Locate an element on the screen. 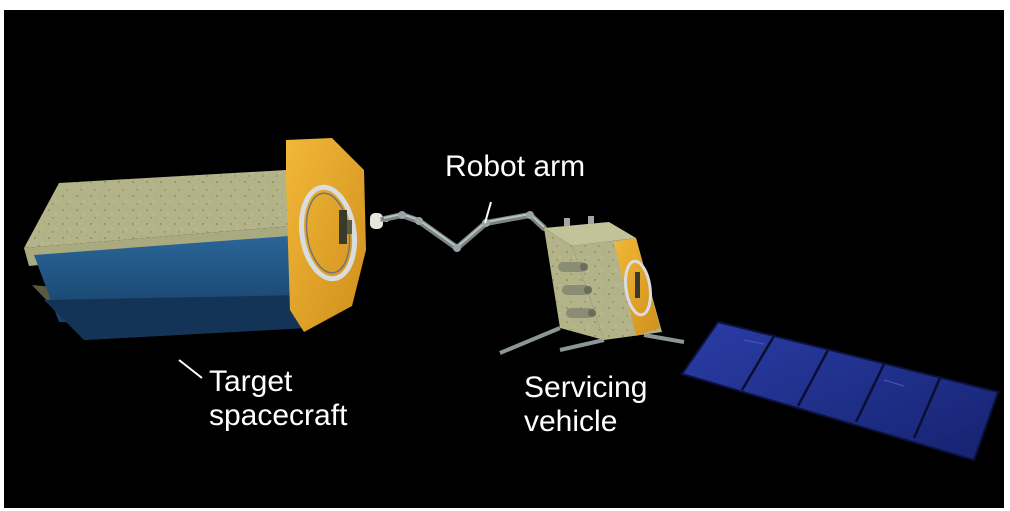 The image size is (1010, 511). solar-panel-icon is located at coordinates (840, 391).